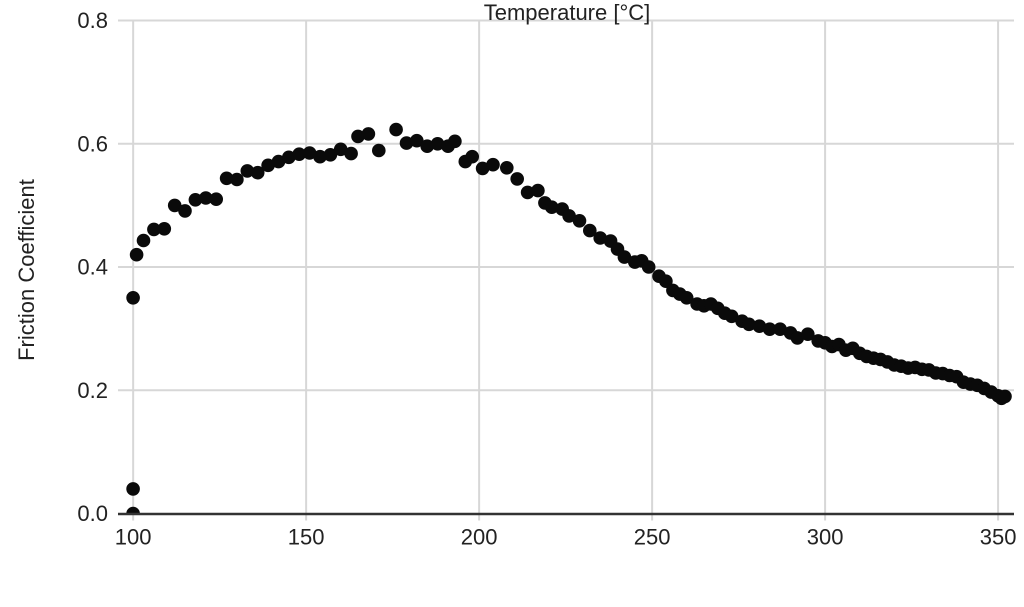  Describe the element at coordinates (652, 537) in the screenshot. I see `x-tick-label: 250` at that location.